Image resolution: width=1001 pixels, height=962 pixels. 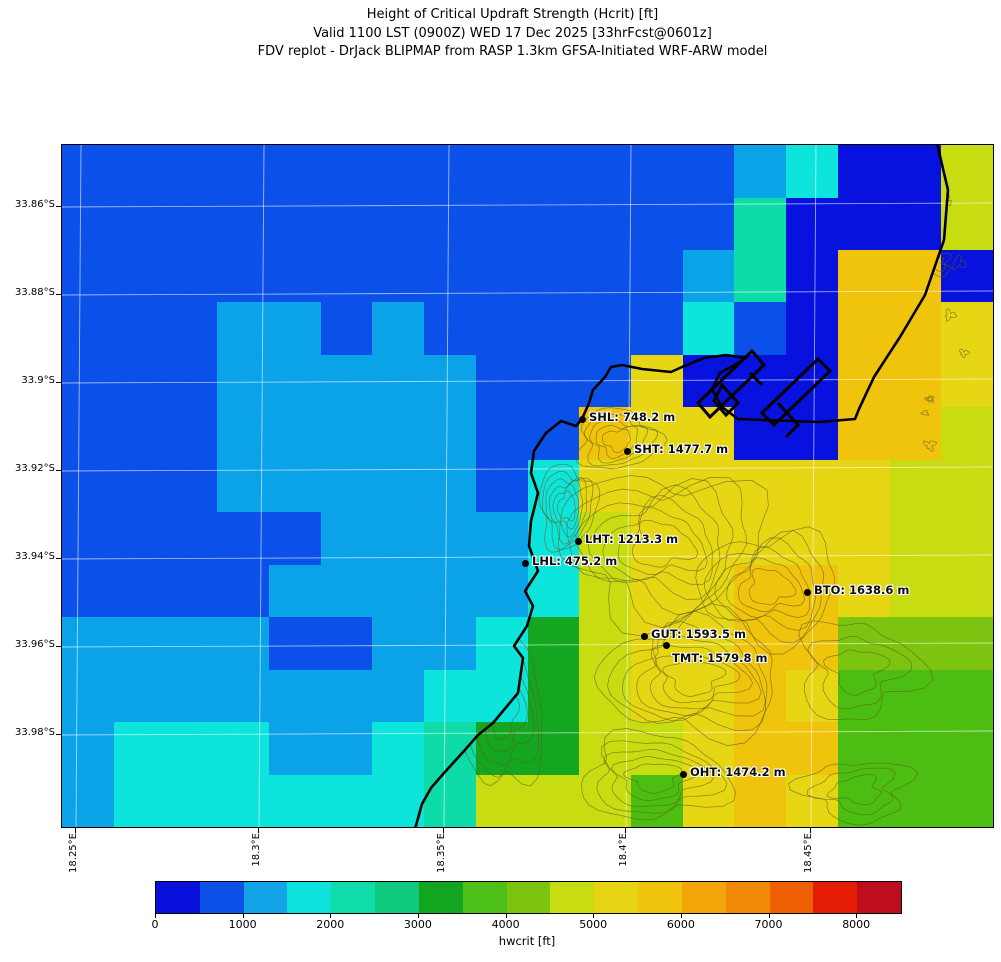 I want to click on colorbar-tick-label: 5000, so click(x=593, y=924).